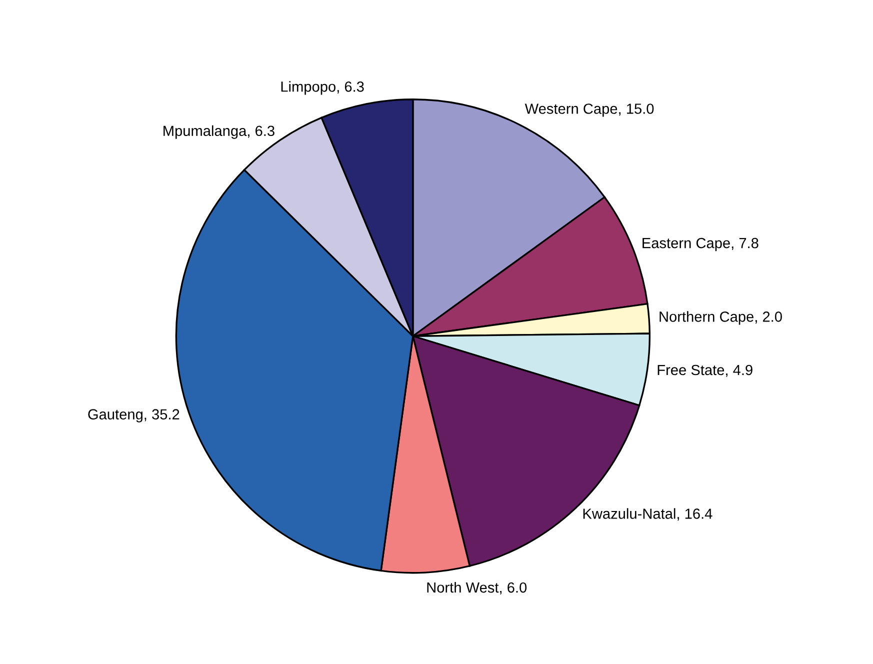 This screenshot has height=664, width=873. What do you see at coordinates (768, 318) in the screenshot?
I see `data-label: , 2.0` at bounding box center [768, 318].